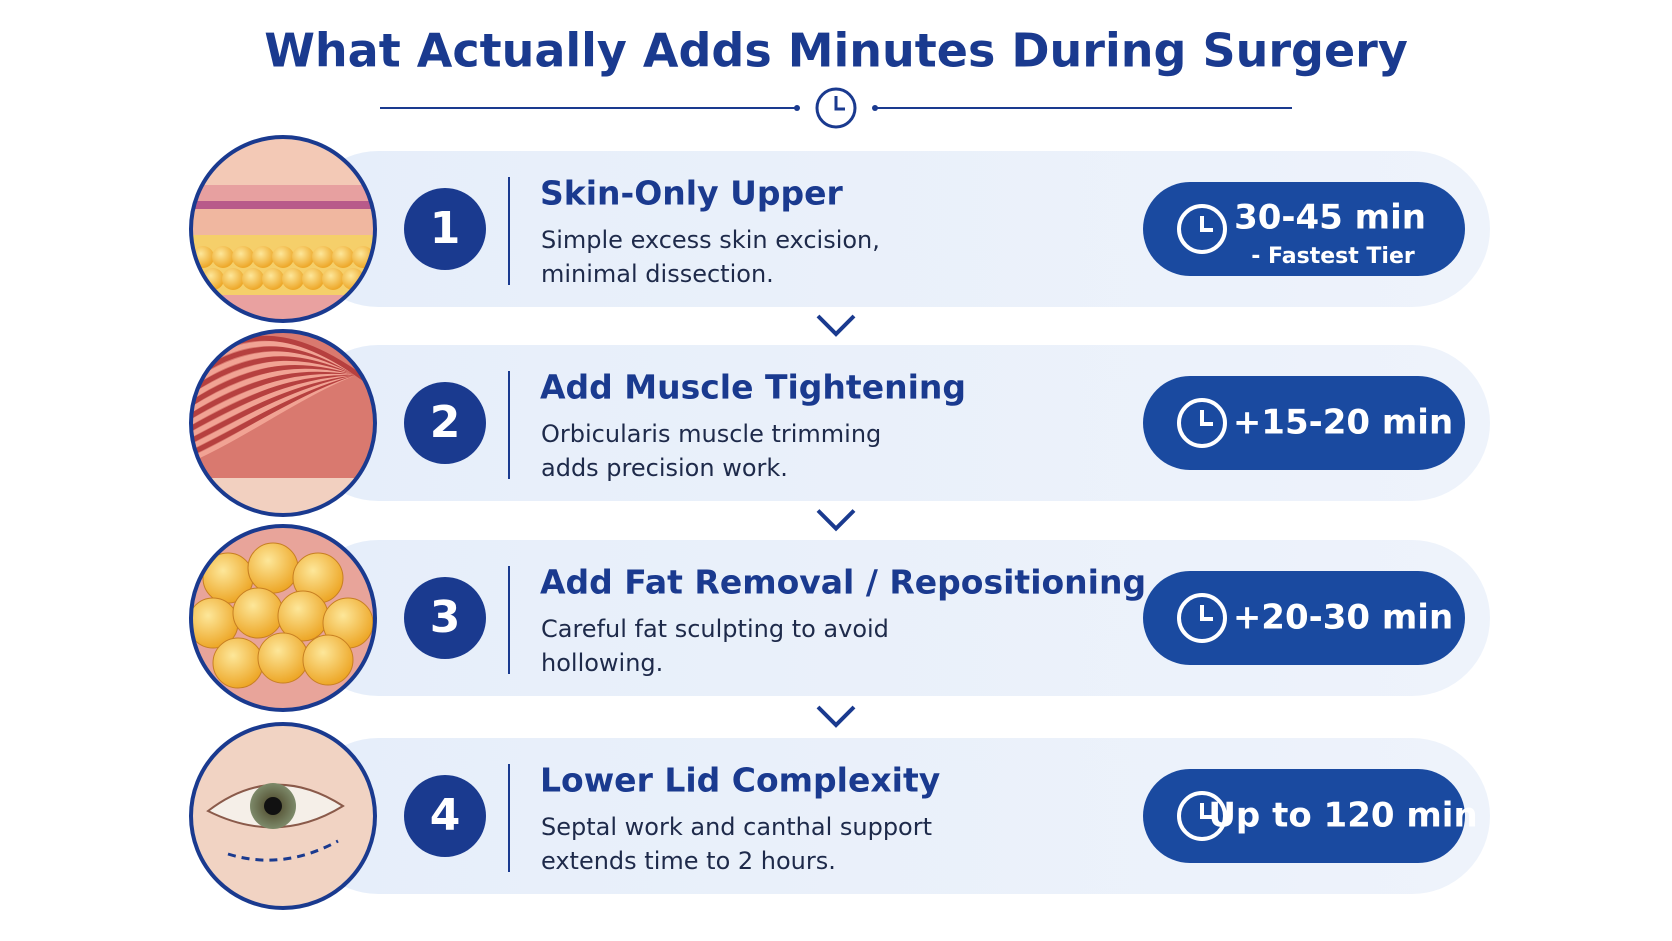 This screenshot has width=1672, height=941. Describe the element at coordinates (657, 274) in the screenshot. I see `step-description: minimal dissection.` at that location.